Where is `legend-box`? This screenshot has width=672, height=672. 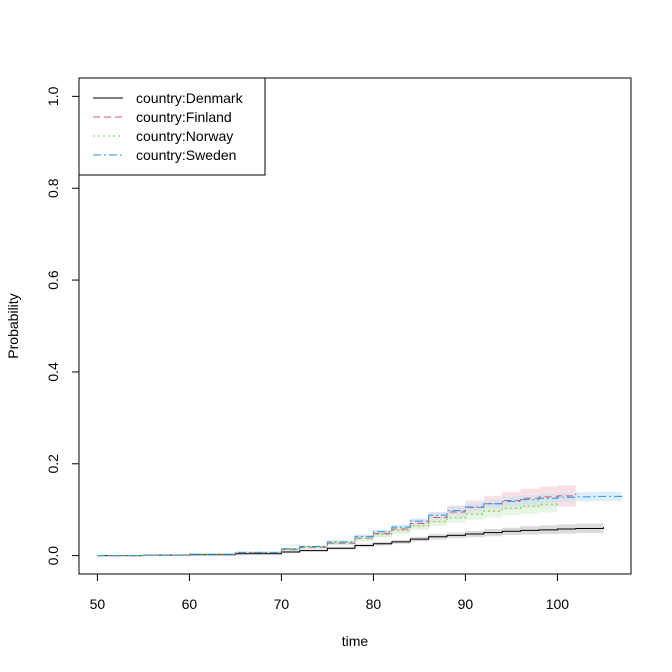
legend-box is located at coordinates (172, 126).